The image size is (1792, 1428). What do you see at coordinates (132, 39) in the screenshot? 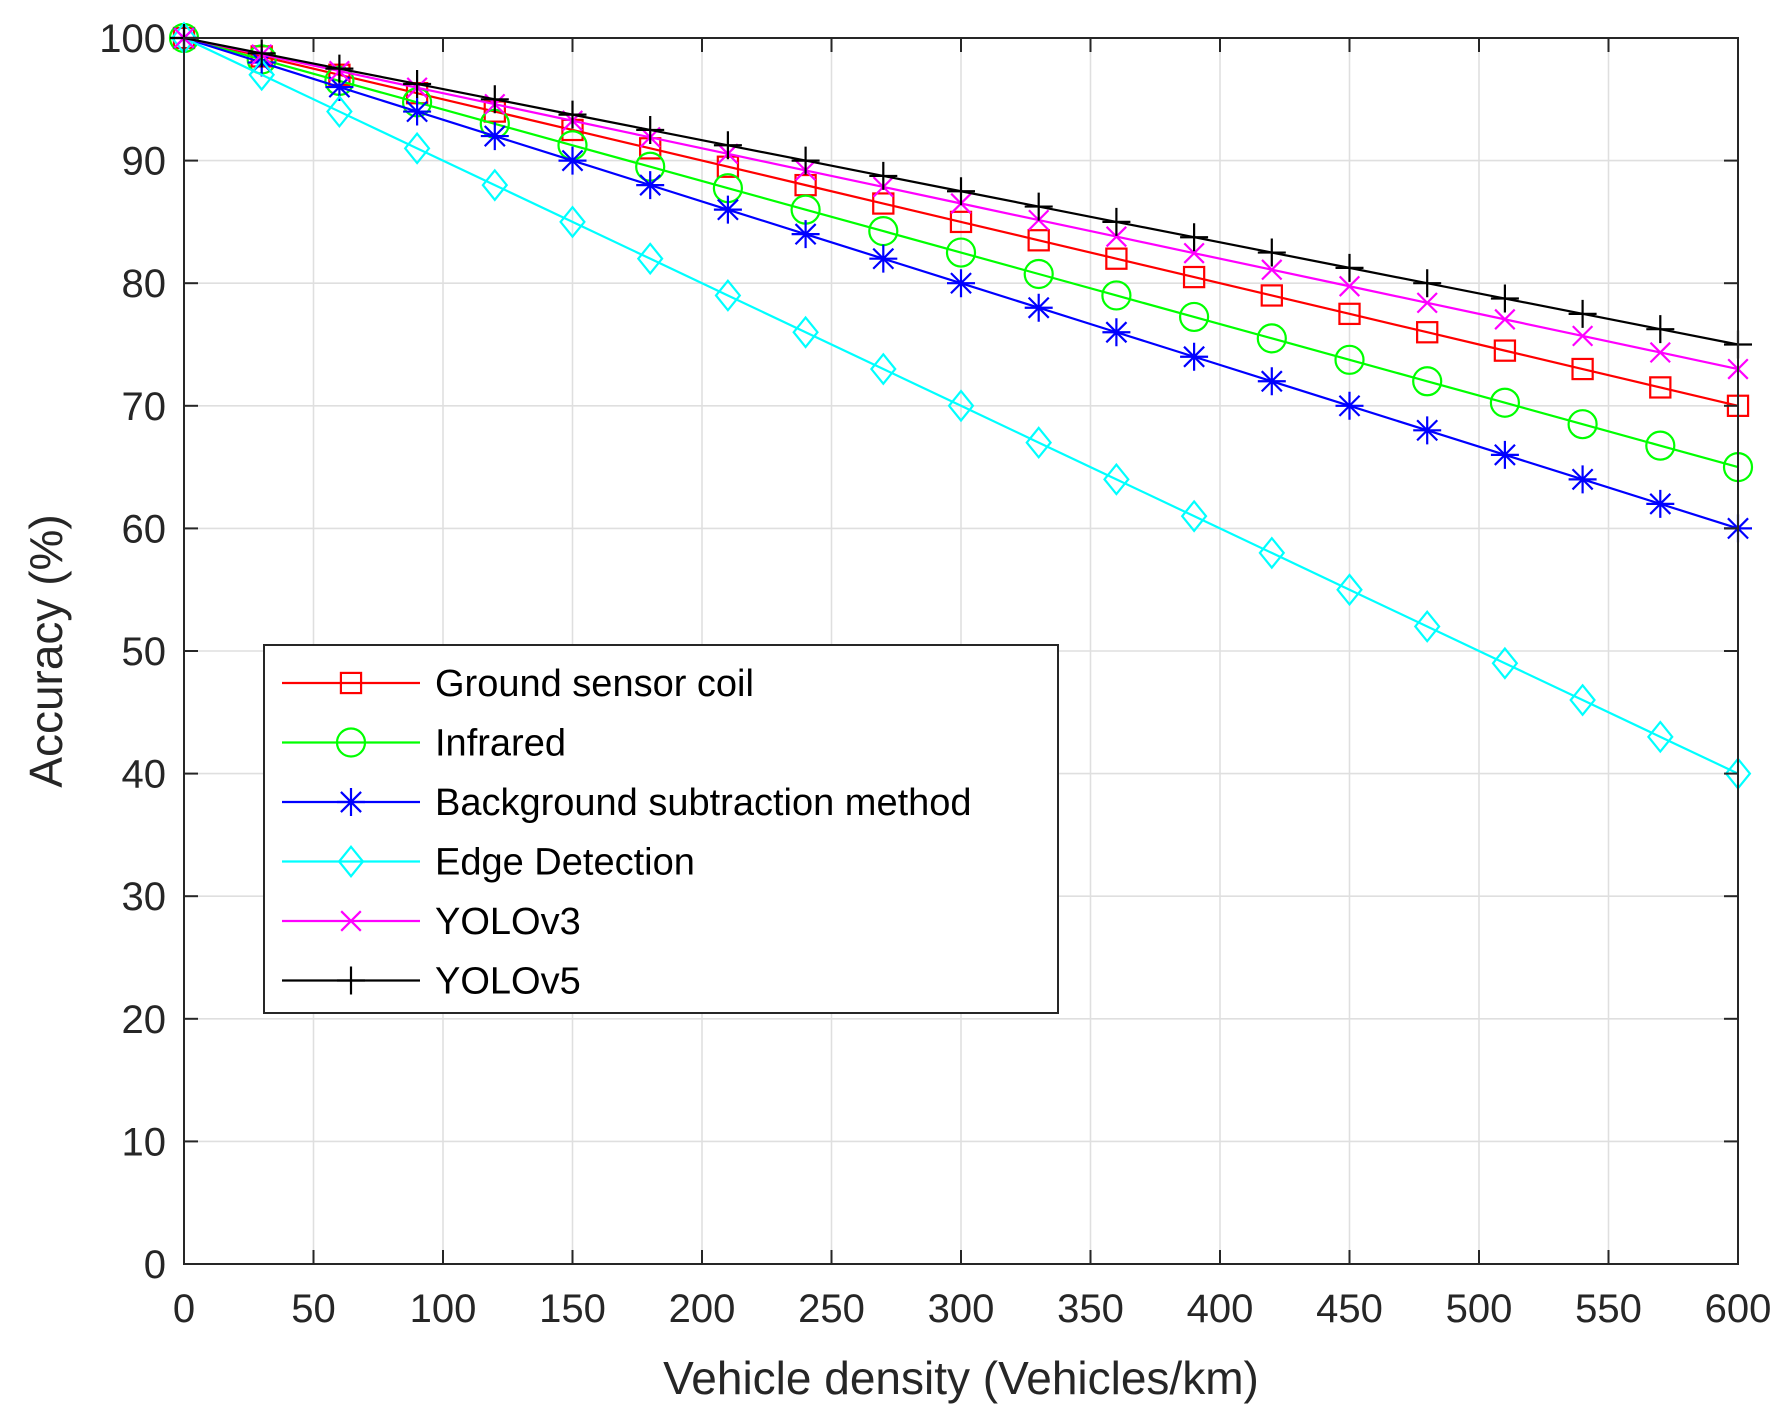
I see `y-tick-label: 100` at bounding box center [132, 39].